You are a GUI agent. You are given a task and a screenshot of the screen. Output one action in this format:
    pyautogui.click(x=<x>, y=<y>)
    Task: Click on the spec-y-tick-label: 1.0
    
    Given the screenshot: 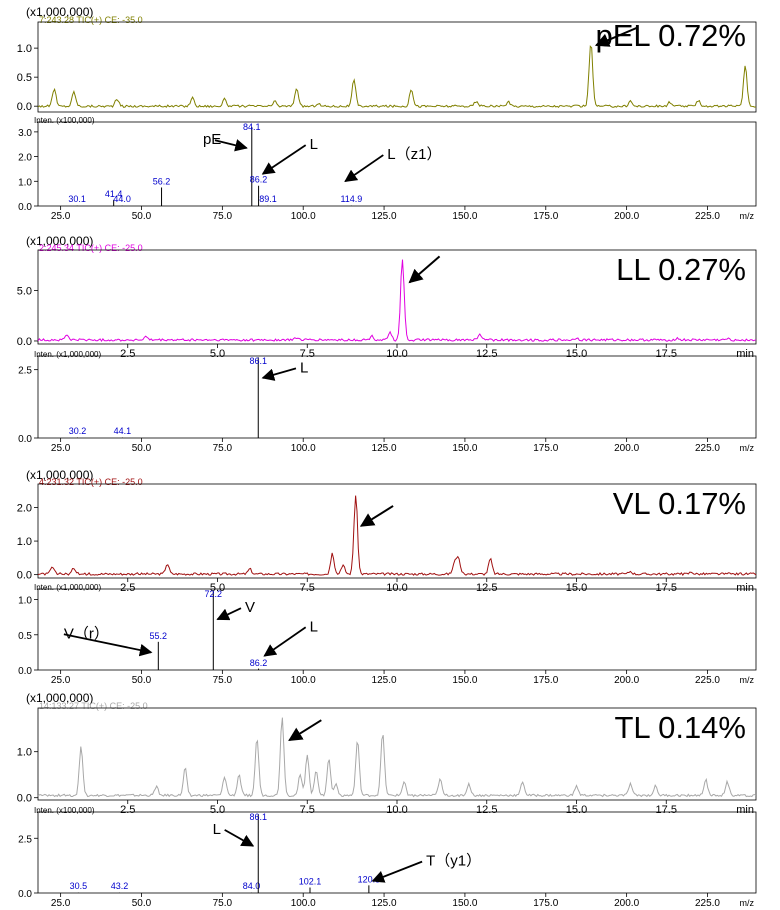 What is the action you would take?
    pyautogui.click(x=25, y=601)
    